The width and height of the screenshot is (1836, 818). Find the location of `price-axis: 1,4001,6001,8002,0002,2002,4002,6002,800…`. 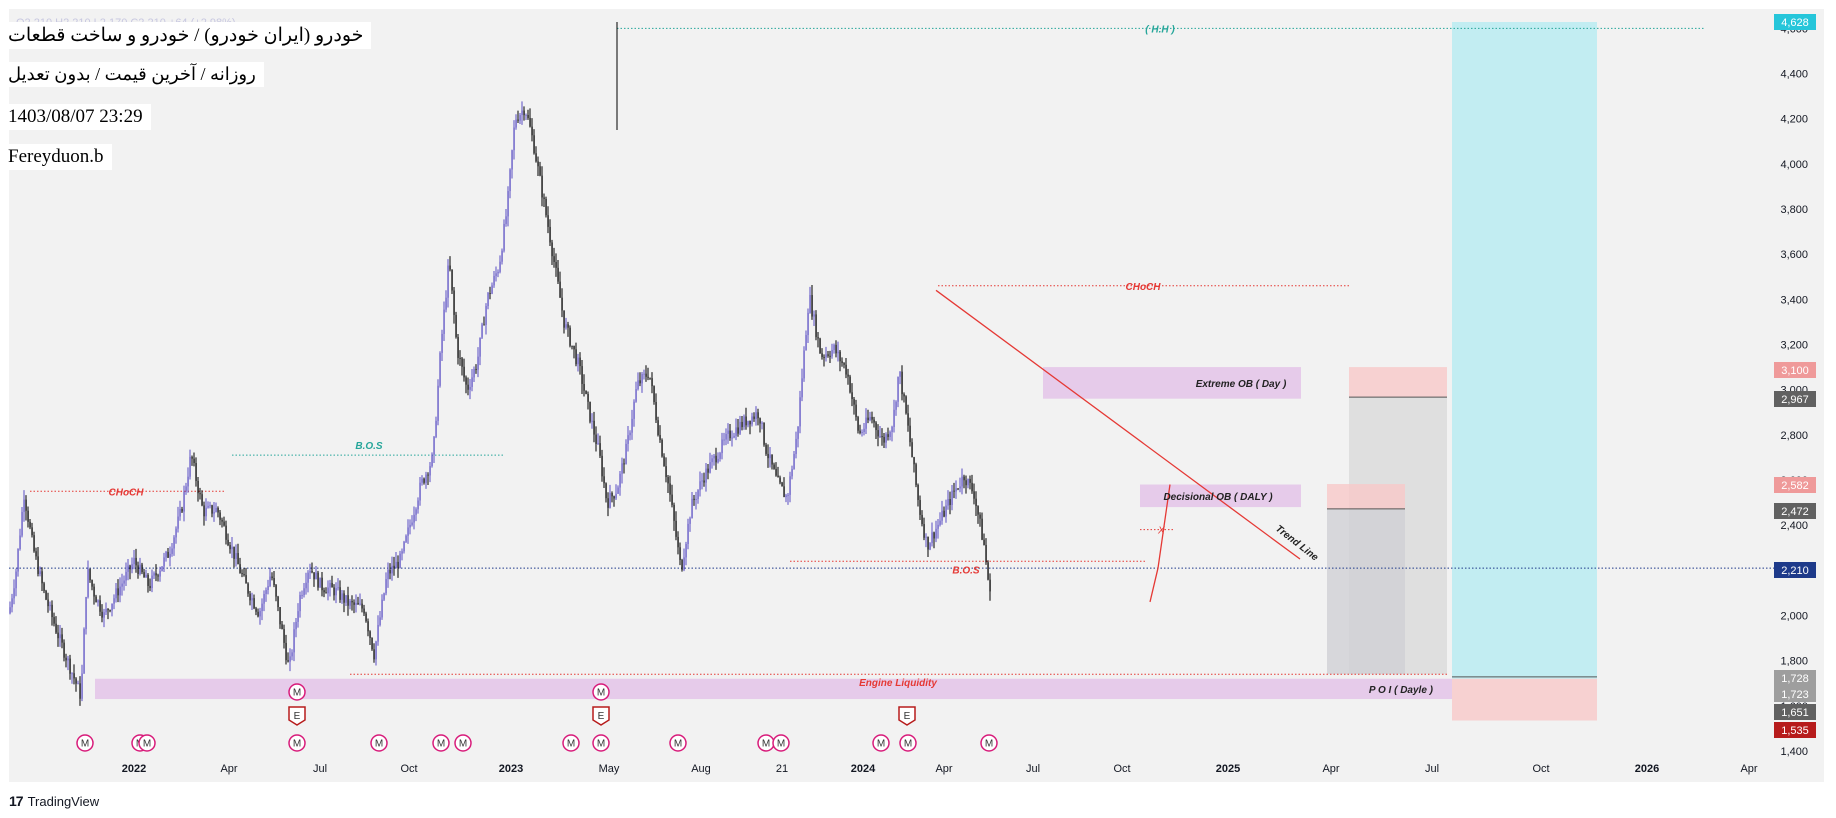

price-axis: 1,4001,6001,8002,0002,2002,4002,6002,800… is located at coordinates (1795, 386).